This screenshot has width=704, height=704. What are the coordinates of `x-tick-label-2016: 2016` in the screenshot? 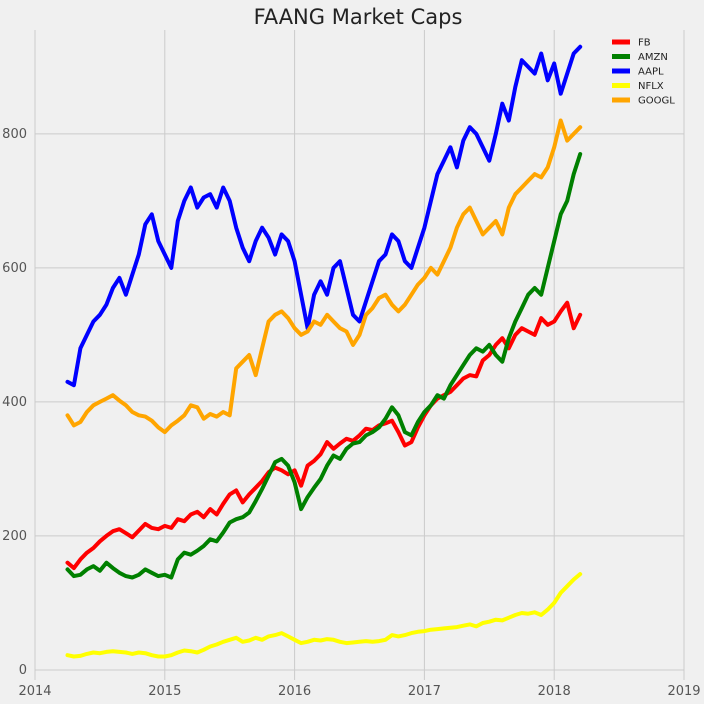 It's located at (294, 691).